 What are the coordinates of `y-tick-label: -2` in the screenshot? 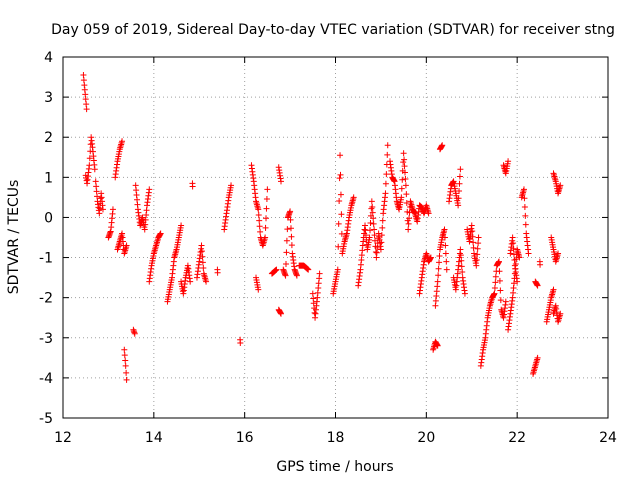 It's located at (46, 299).